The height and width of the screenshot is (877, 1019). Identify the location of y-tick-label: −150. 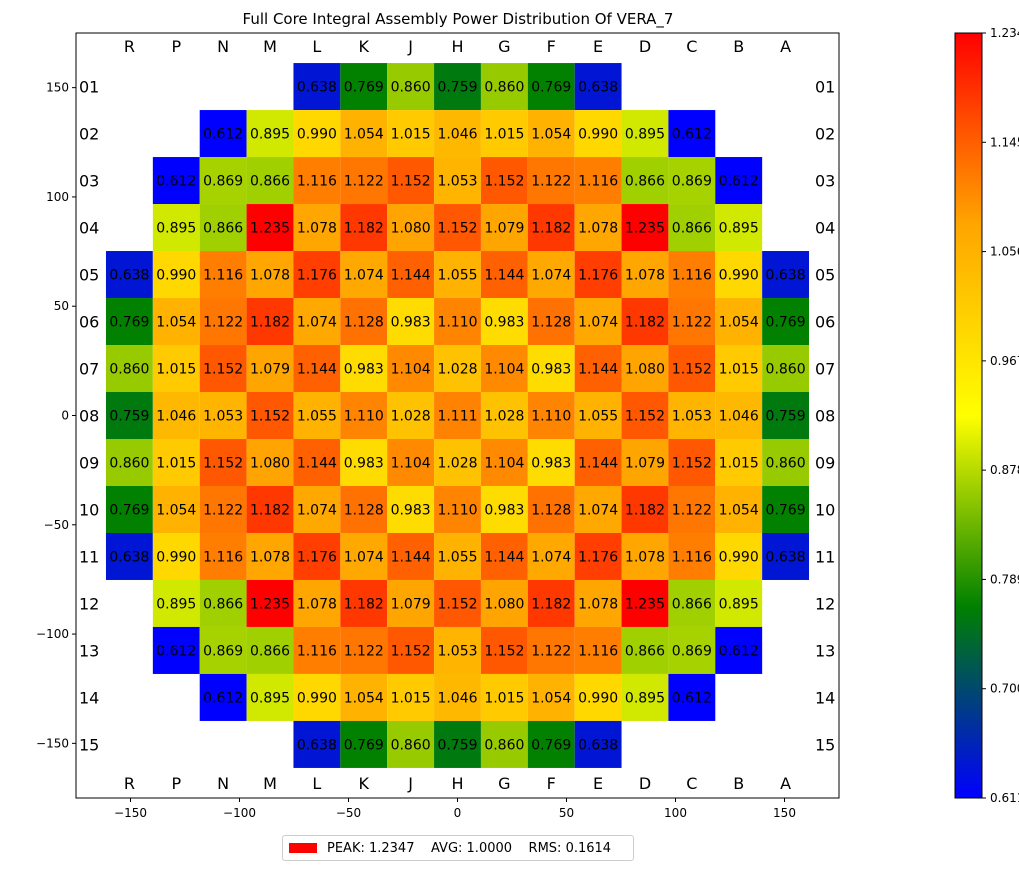
(52, 743).